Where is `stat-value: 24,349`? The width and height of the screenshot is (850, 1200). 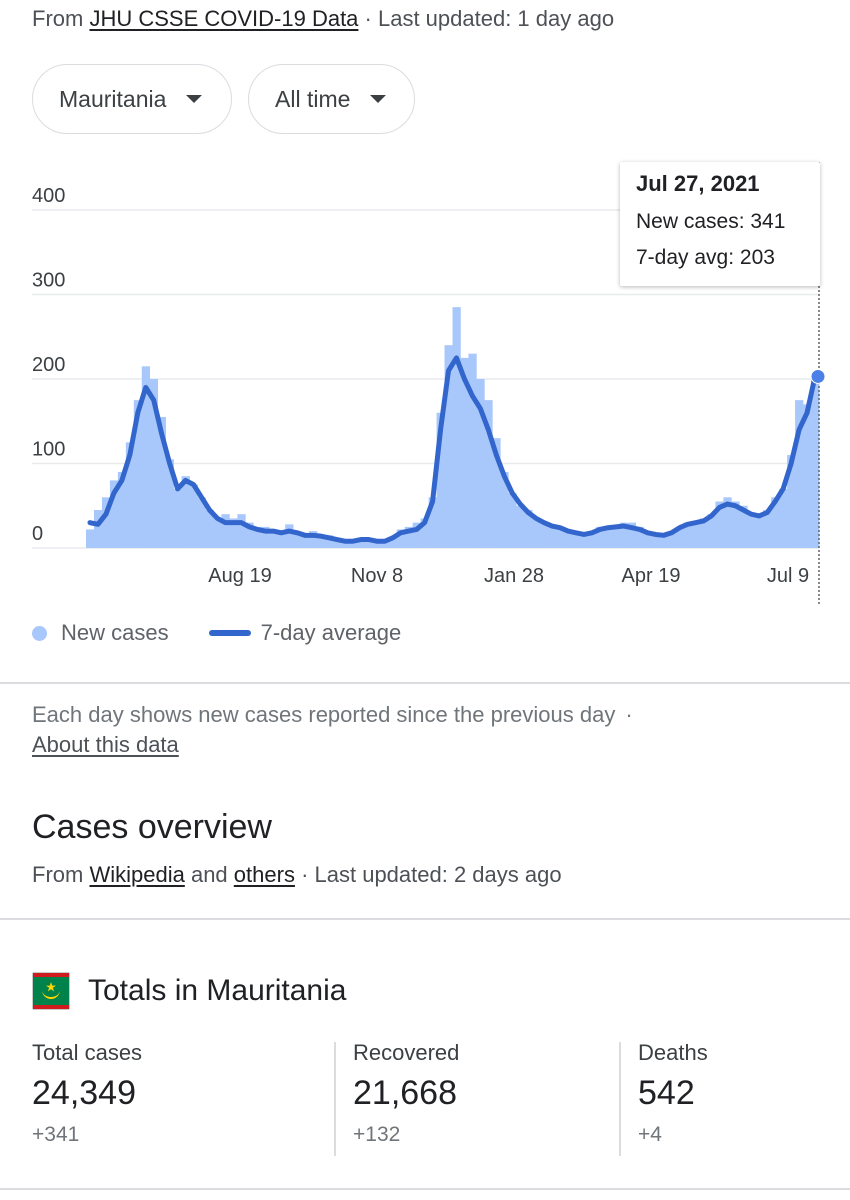 stat-value: 24,349 is located at coordinates (84, 1093).